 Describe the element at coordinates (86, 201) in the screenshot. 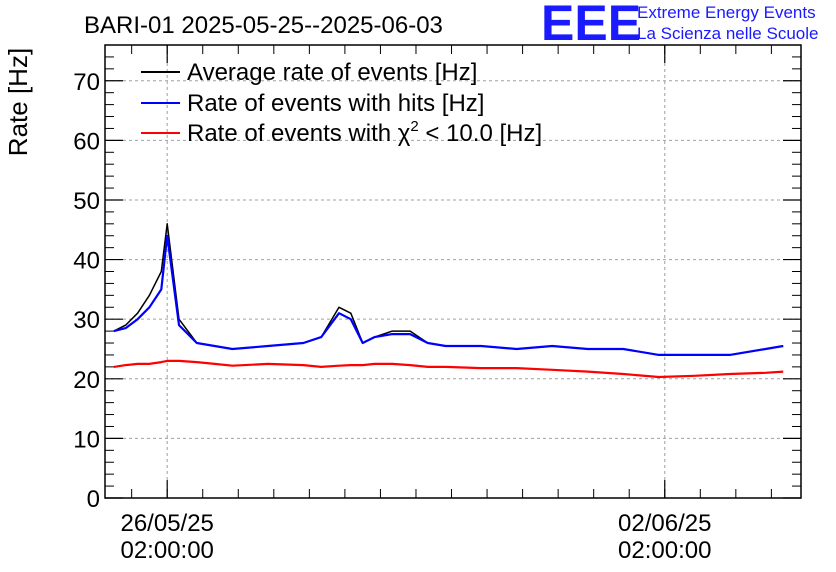

I see `y-tick-label: 50` at that location.